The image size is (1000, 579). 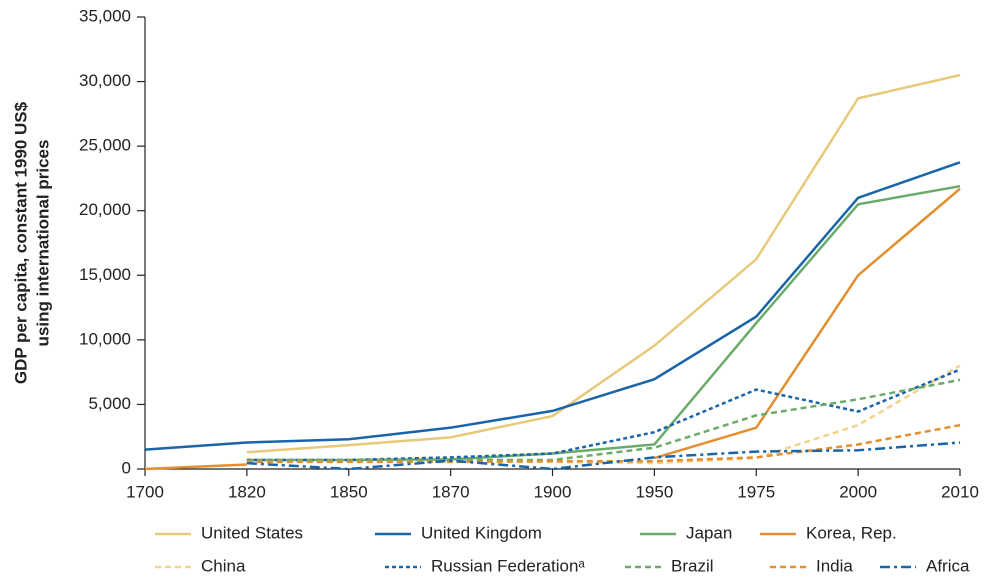 What do you see at coordinates (508, 565) in the screenshot?
I see `legend-label: Russian Federationᵃ` at bounding box center [508, 565].